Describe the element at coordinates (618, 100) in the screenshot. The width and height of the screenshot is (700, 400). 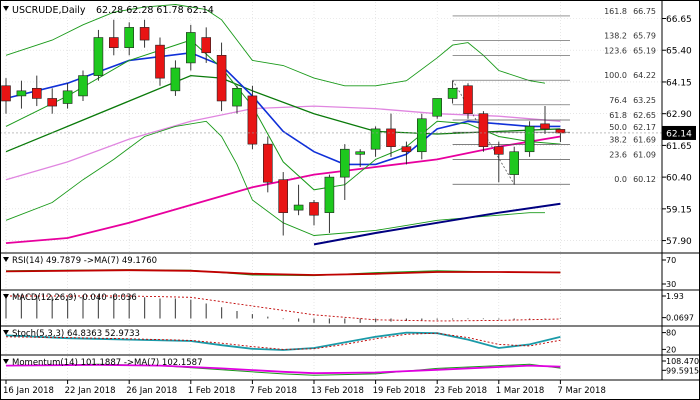
I see `fib-level-ratio: 76.4` at that location.